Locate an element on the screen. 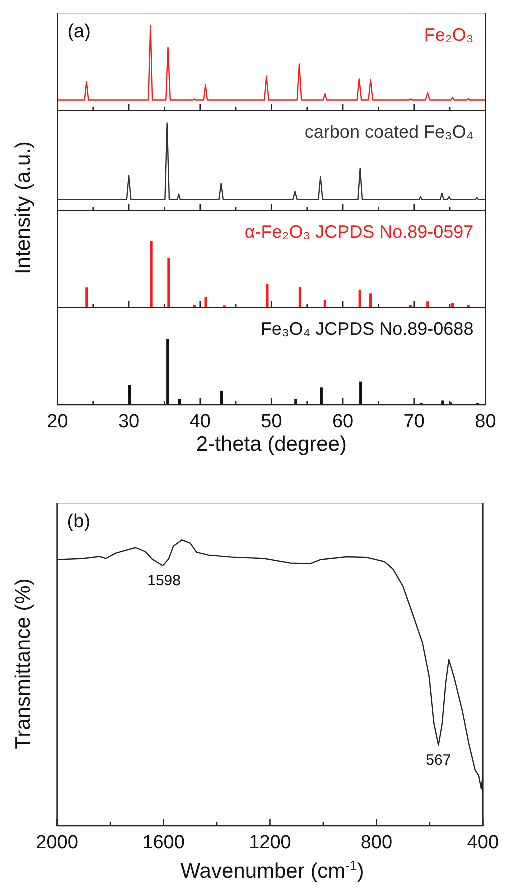 This screenshot has height=893, width=505. text: carbon coated Fe₃O₄ is located at coordinates (389, 132).